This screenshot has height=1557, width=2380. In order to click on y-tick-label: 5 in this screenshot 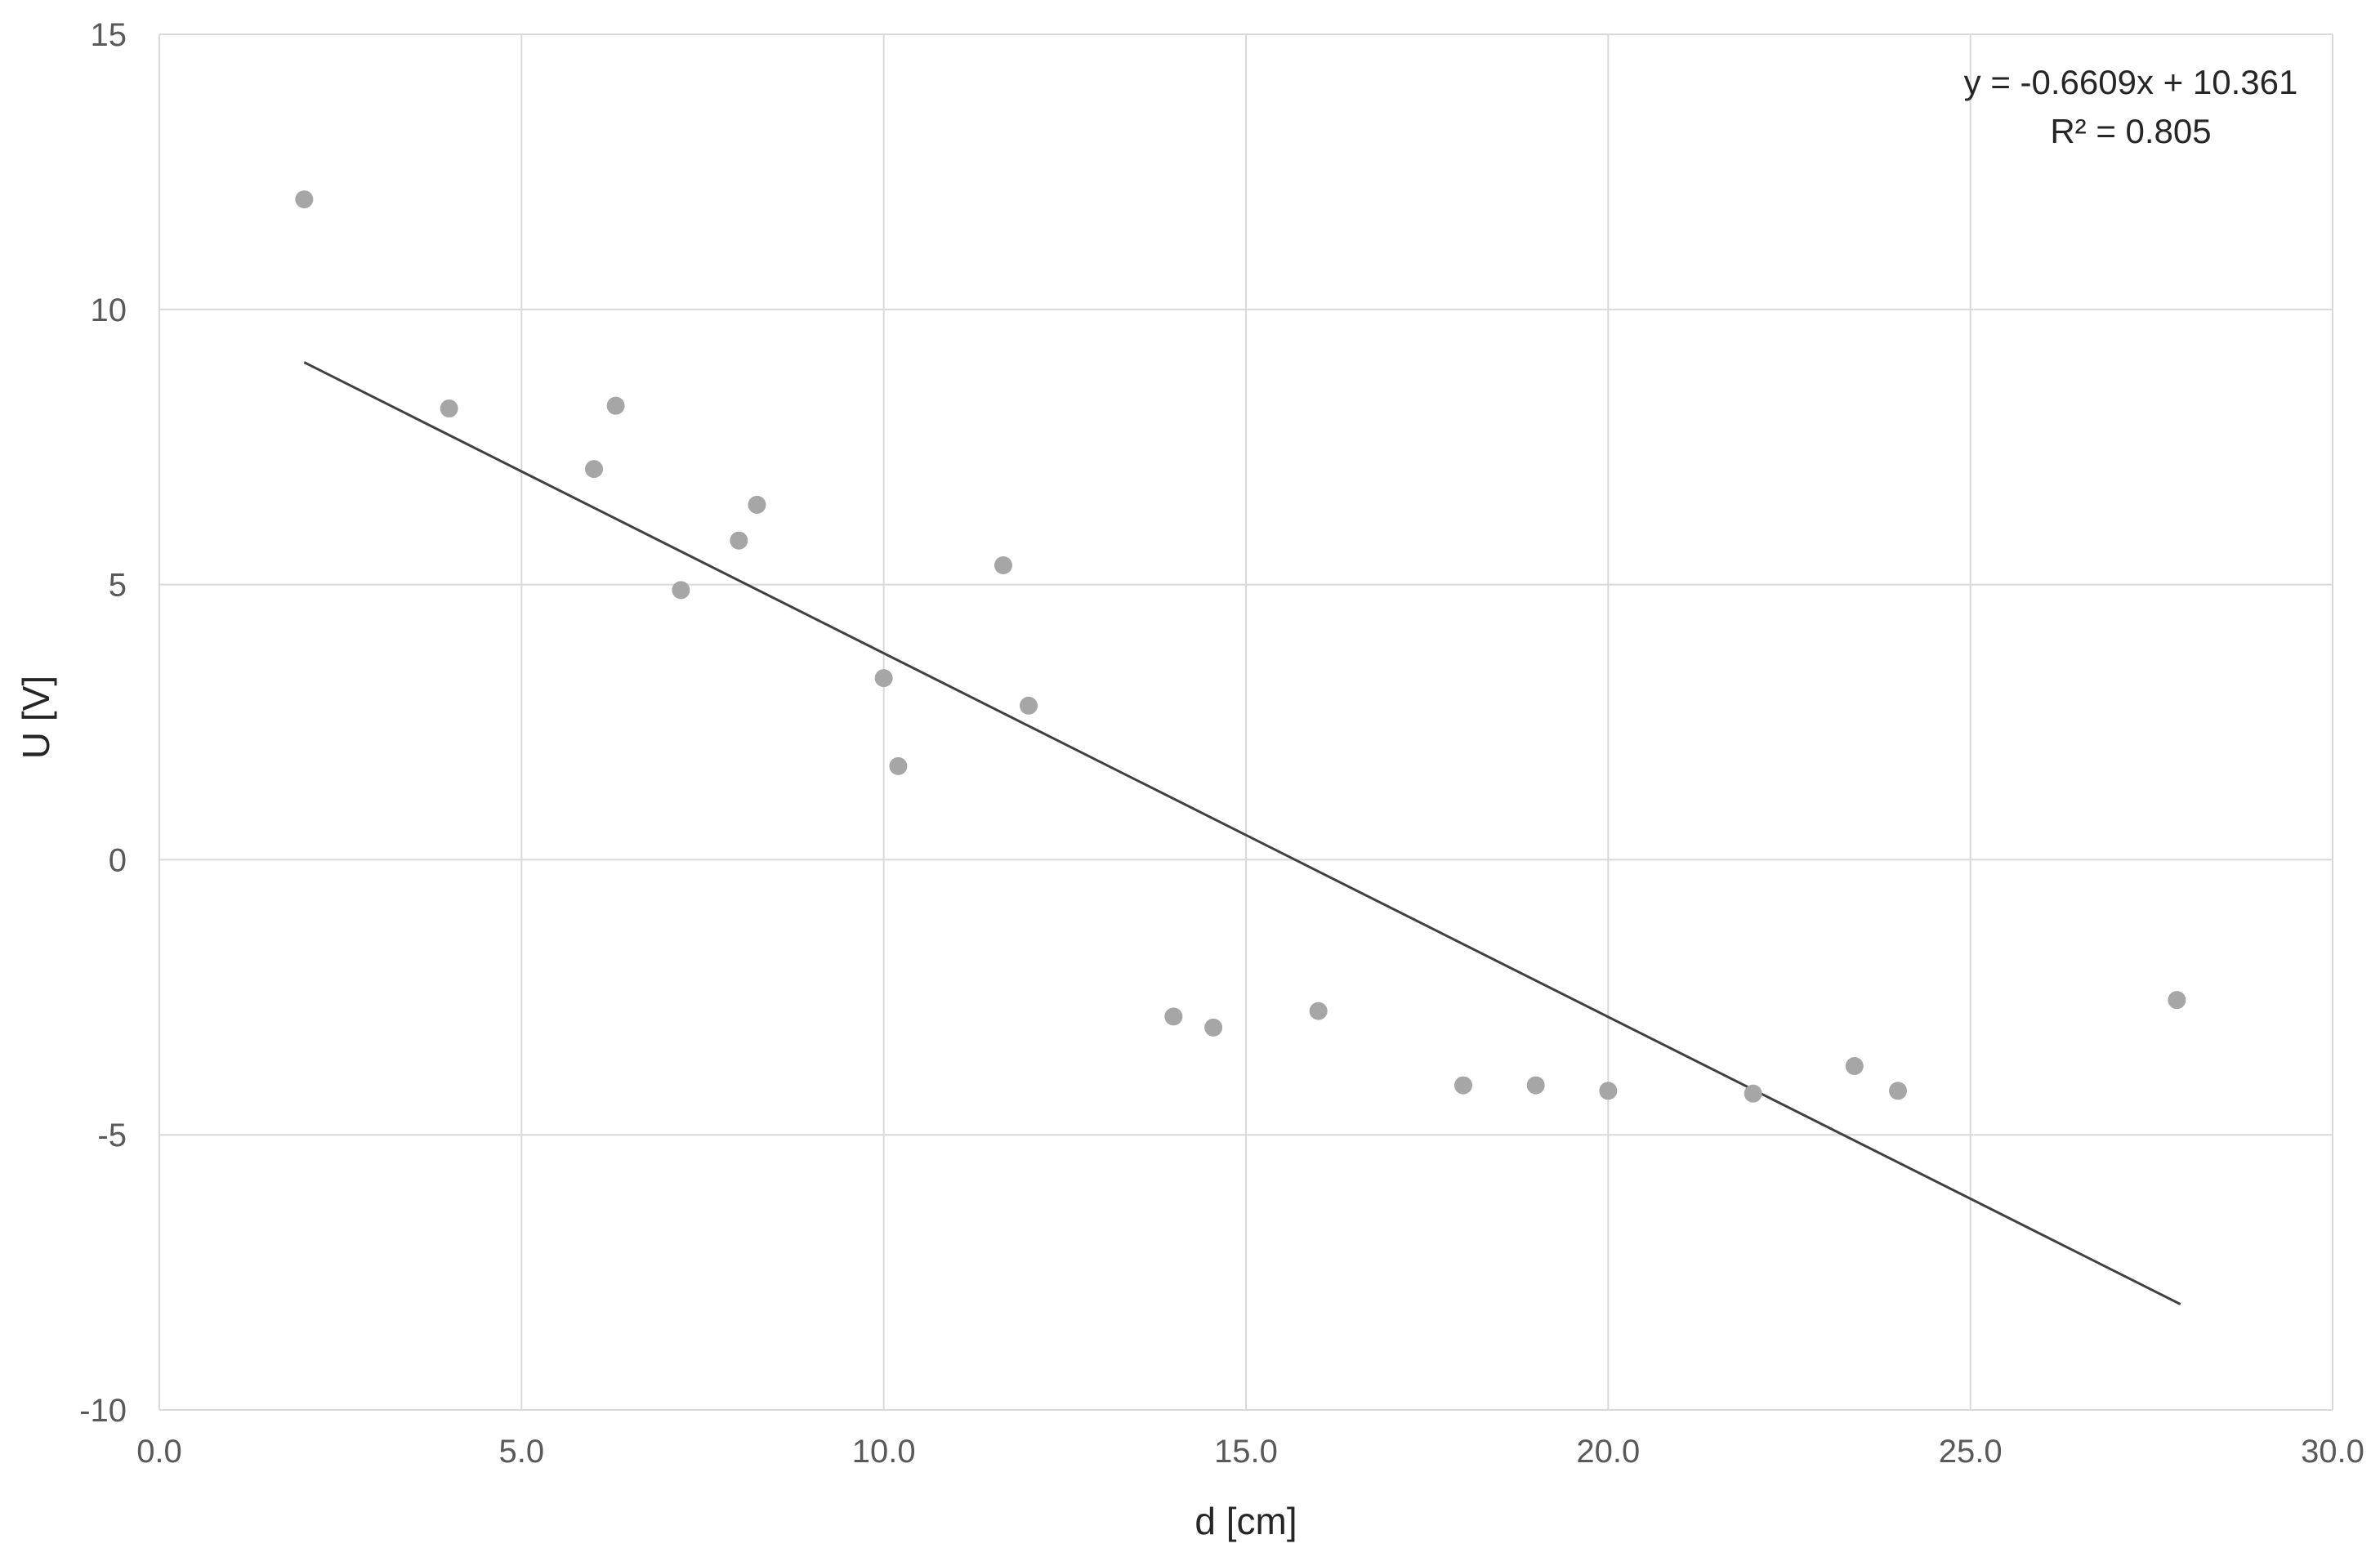, I will do `click(118, 586)`.